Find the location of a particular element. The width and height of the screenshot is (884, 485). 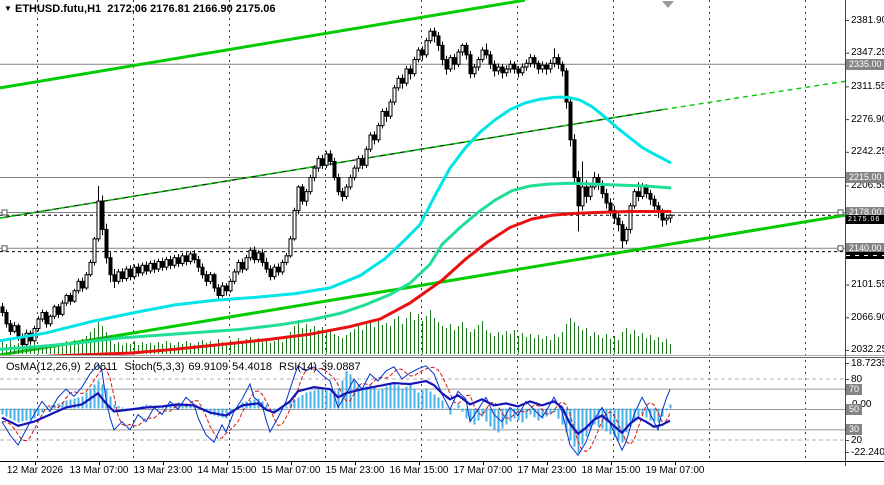

osma-value: 2.0611 is located at coordinates (101, 367).